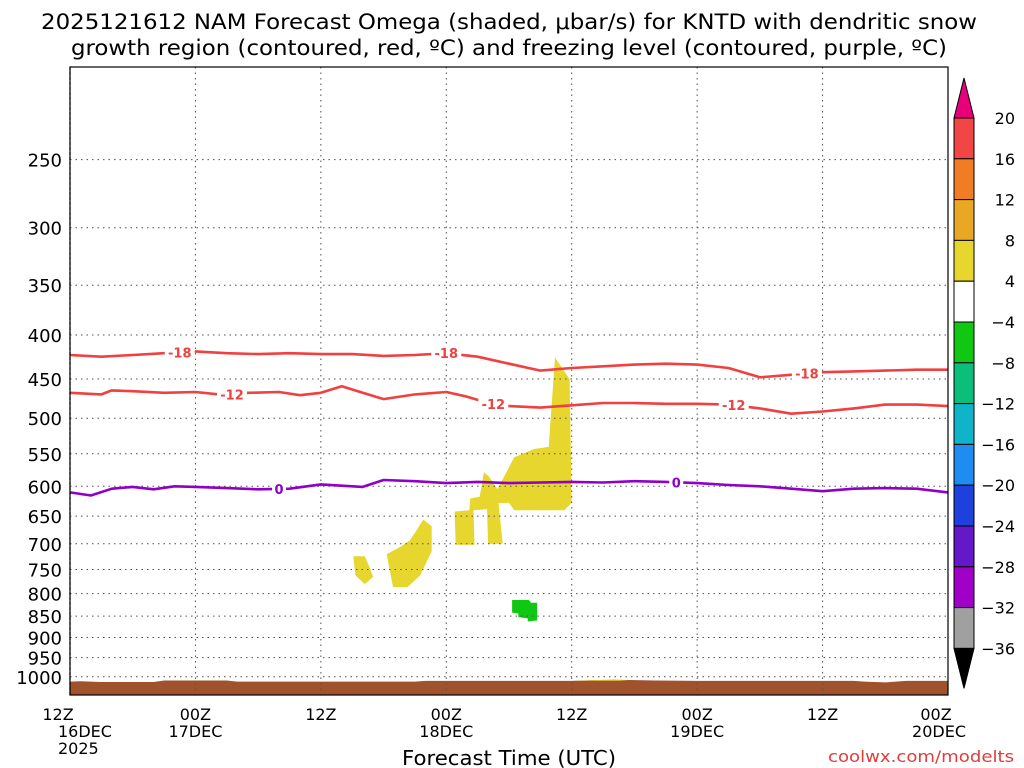  What do you see at coordinates (935, 714) in the screenshot?
I see `x-tick-84-line-0: 00Z` at bounding box center [935, 714].